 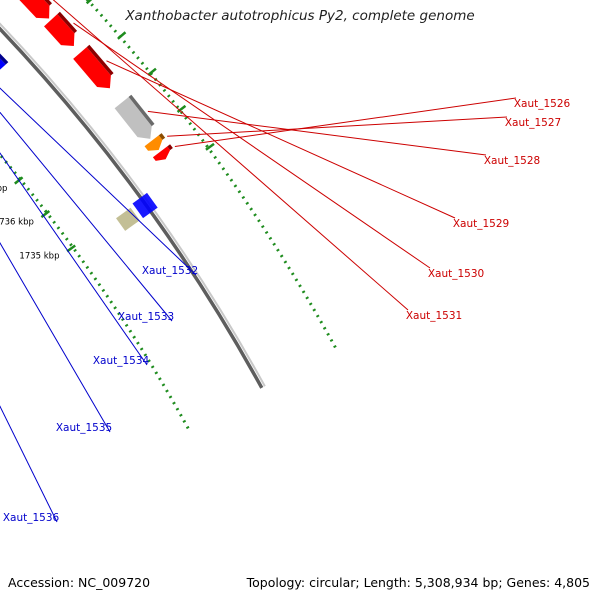 I want to click on gene-xaut1531, so click(x=35, y=9).